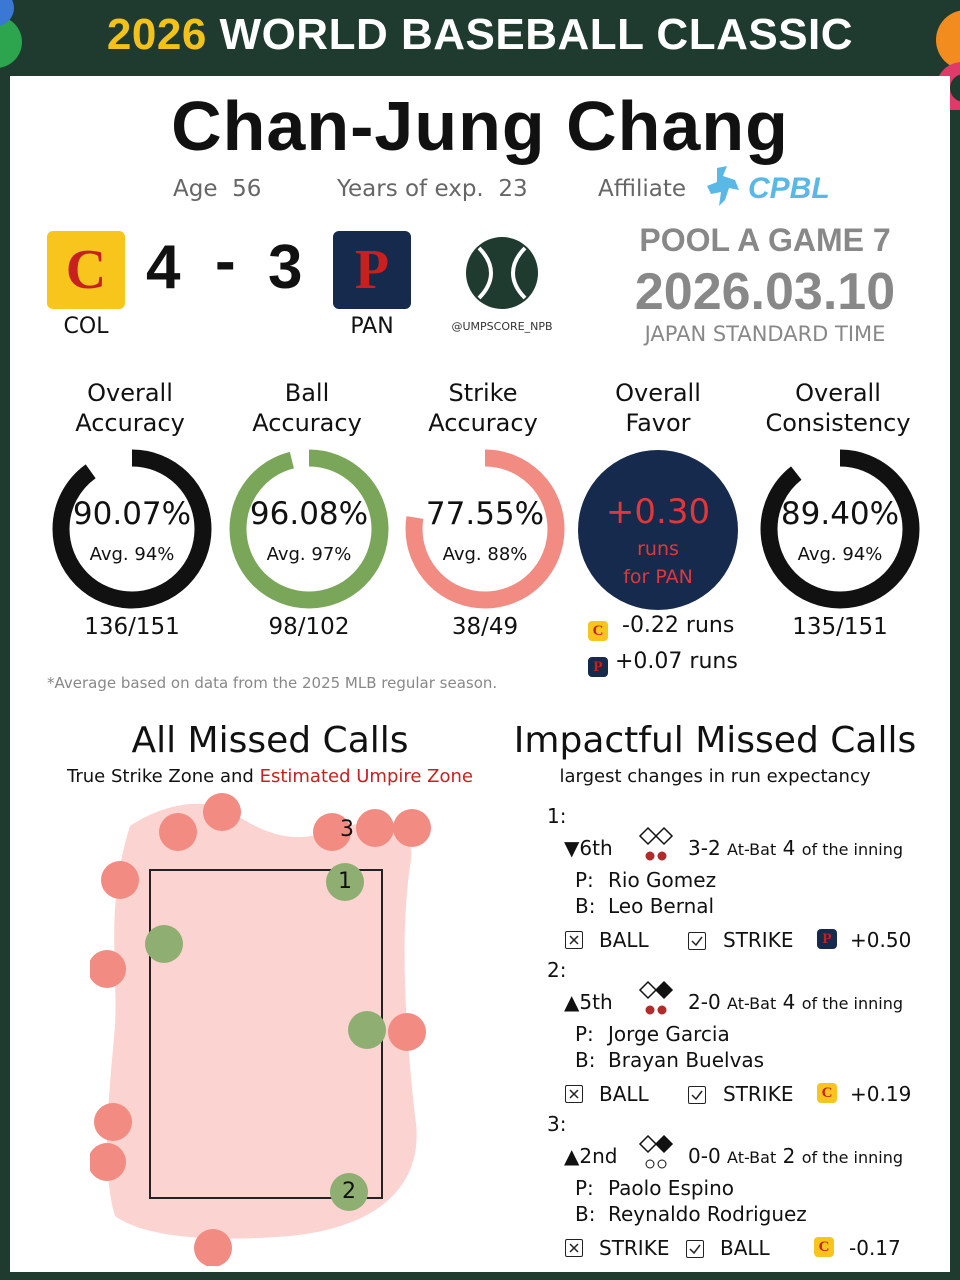 This screenshot has height=1280, width=960. Describe the element at coordinates (676, 661) in the screenshot. I see `favor-pan-runs: +0.07 runs` at that location.